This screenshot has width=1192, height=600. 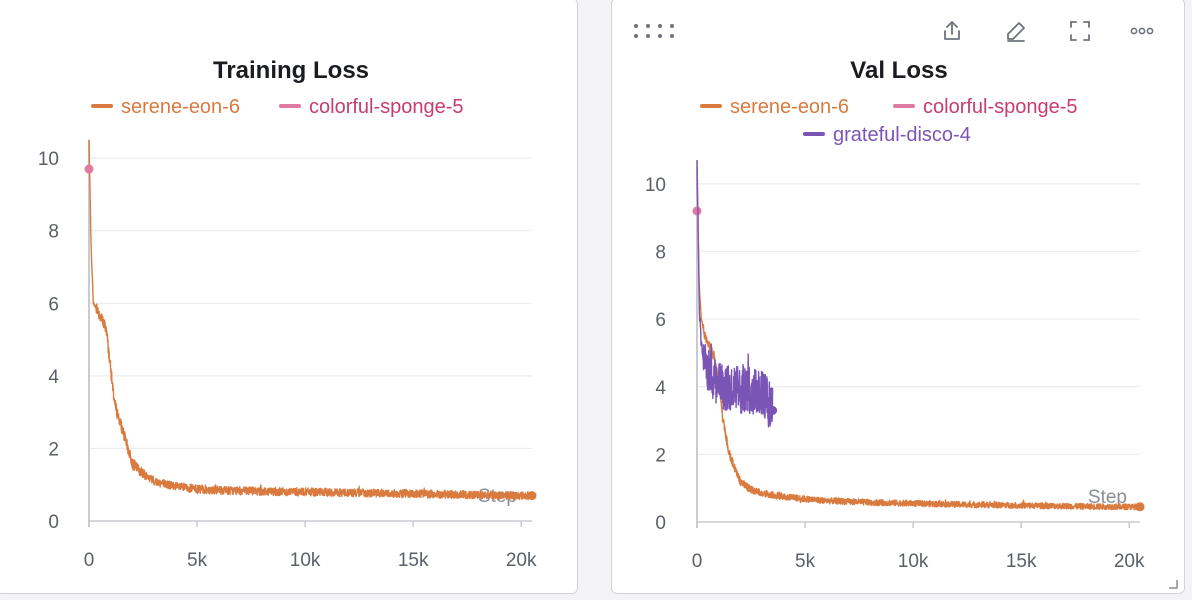 I want to click on drag-handle-icon, so click(x=654, y=31).